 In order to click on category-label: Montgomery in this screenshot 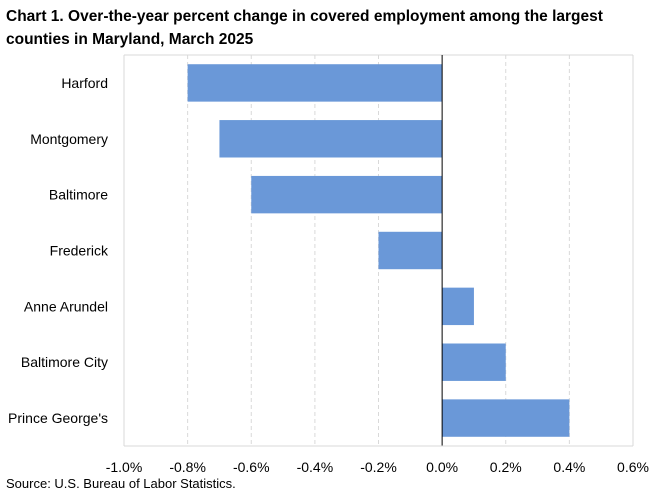, I will do `click(69, 139)`.